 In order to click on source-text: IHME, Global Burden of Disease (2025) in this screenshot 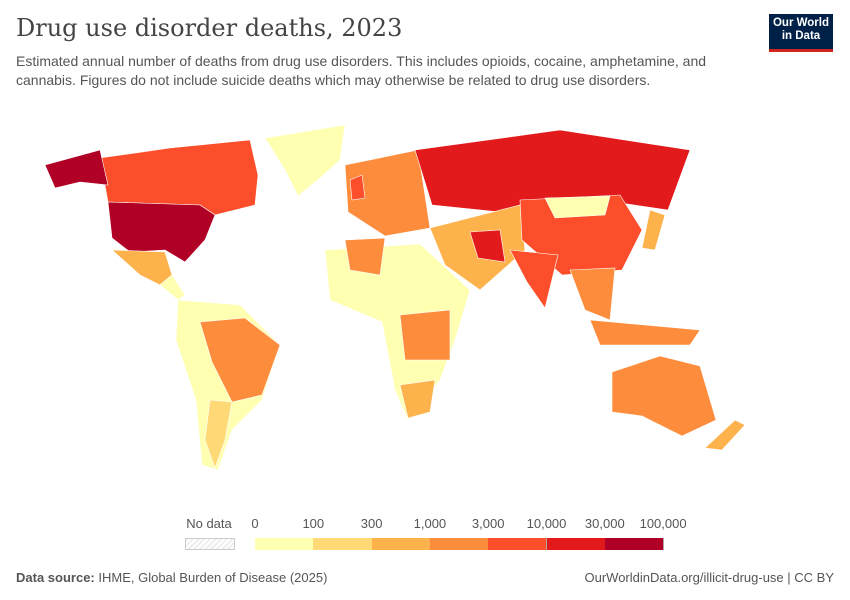, I will do `click(213, 577)`.